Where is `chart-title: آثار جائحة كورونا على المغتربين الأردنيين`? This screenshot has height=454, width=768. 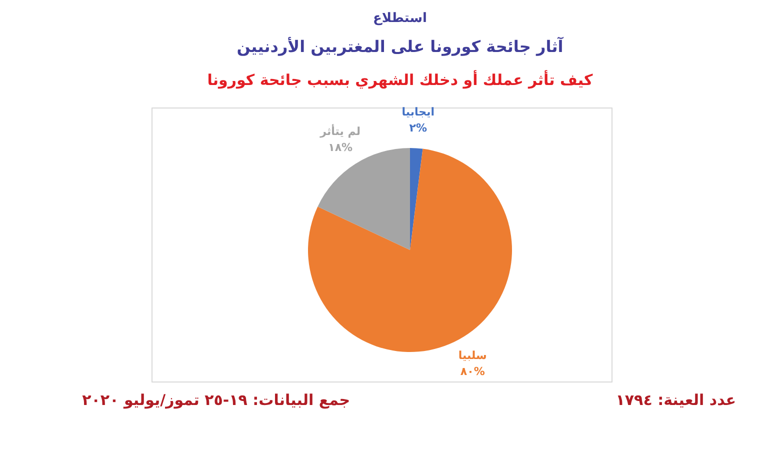
chart-title: آثار جائحة كورونا على المغتربين الأردنيين is located at coordinates (400, 46).